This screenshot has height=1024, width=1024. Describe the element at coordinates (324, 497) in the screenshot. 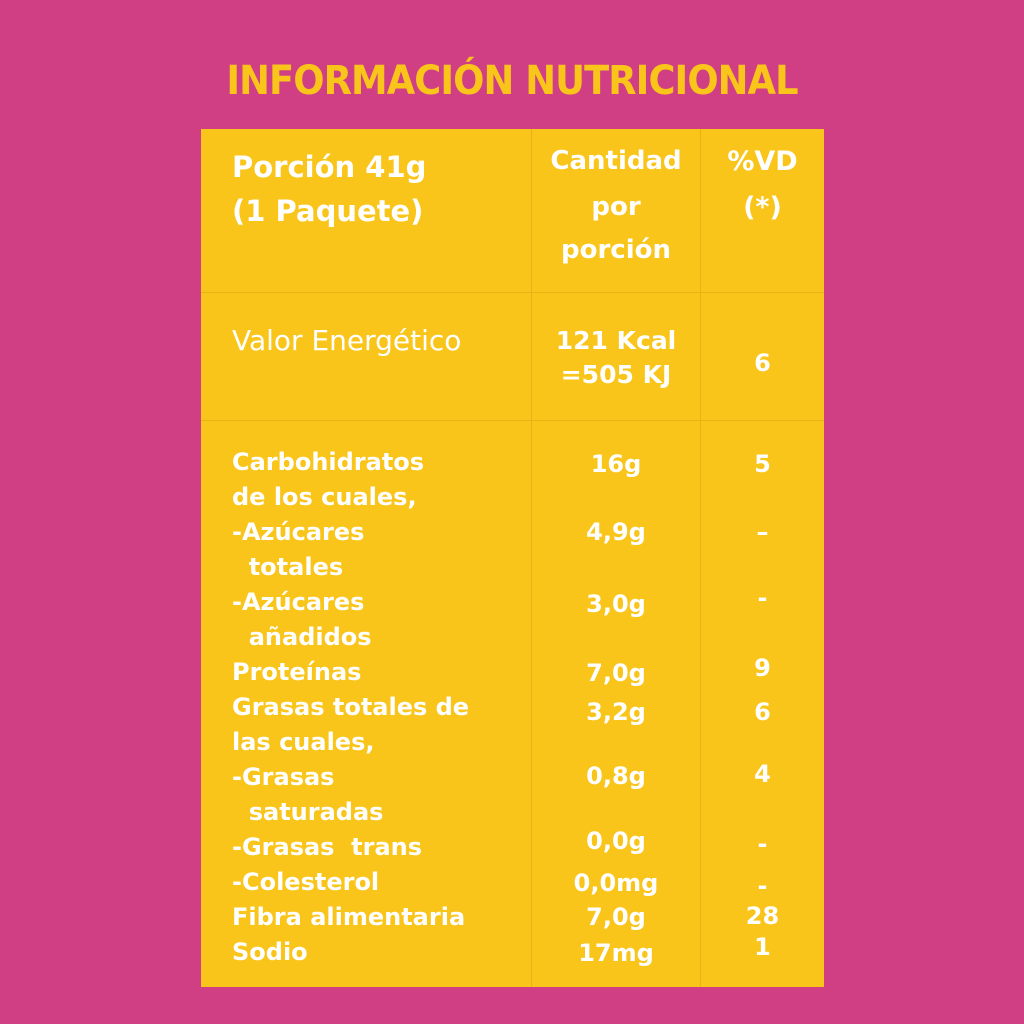

I see `nutrient-label: de los cuales,` at that location.